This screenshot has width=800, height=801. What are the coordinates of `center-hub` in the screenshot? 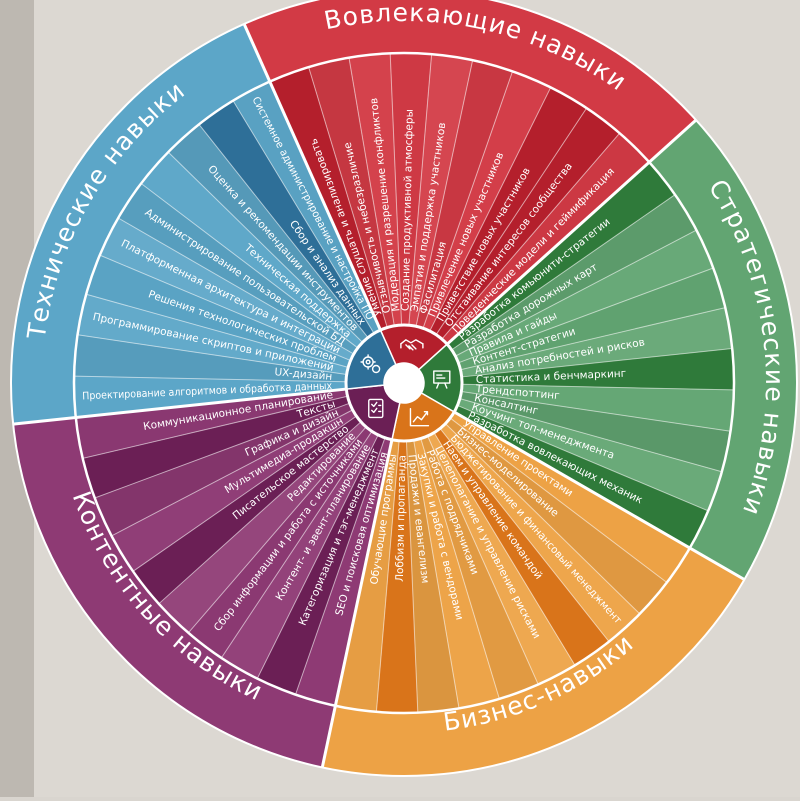 It's located at (404, 383).